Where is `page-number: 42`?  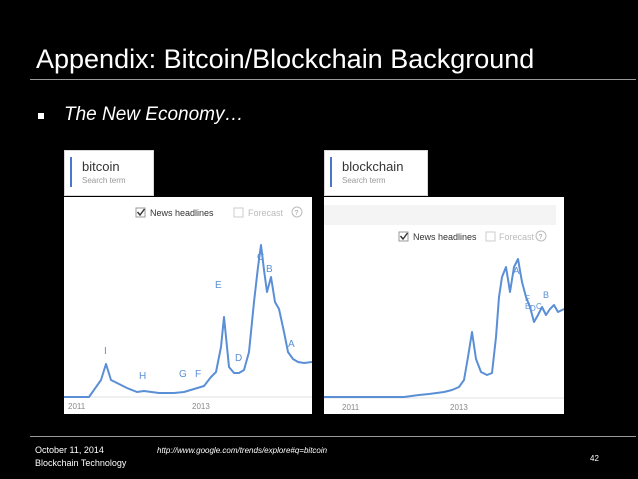 page-number: 42 is located at coordinates (594, 458).